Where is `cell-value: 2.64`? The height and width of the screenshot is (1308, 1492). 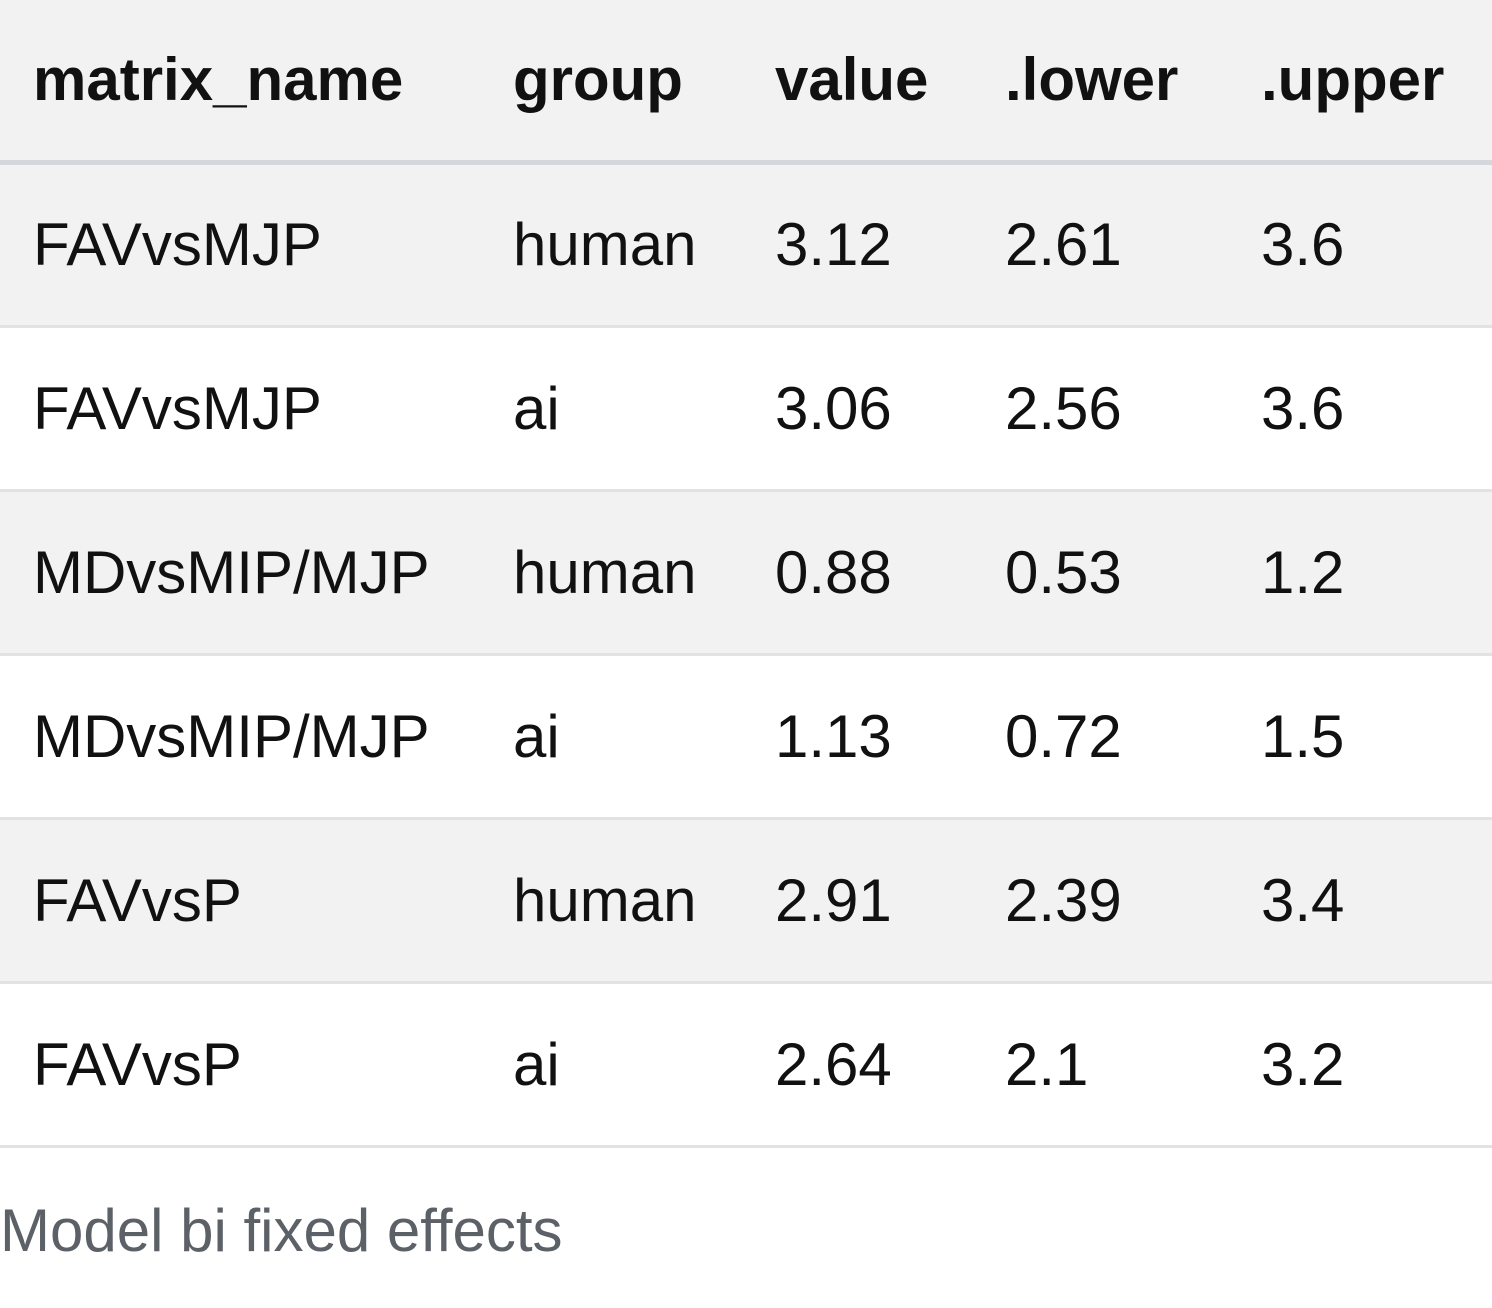 cell-value: 2.64 is located at coordinates (857, 1065).